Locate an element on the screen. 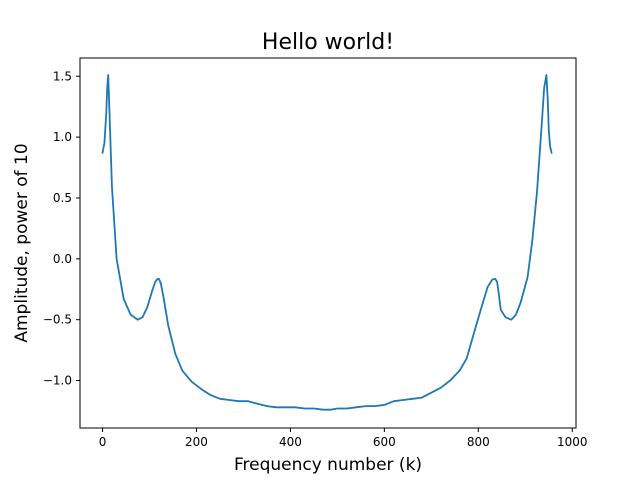 The image size is (640, 480). x-tick-label: 200 is located at coordinates (196, 442).